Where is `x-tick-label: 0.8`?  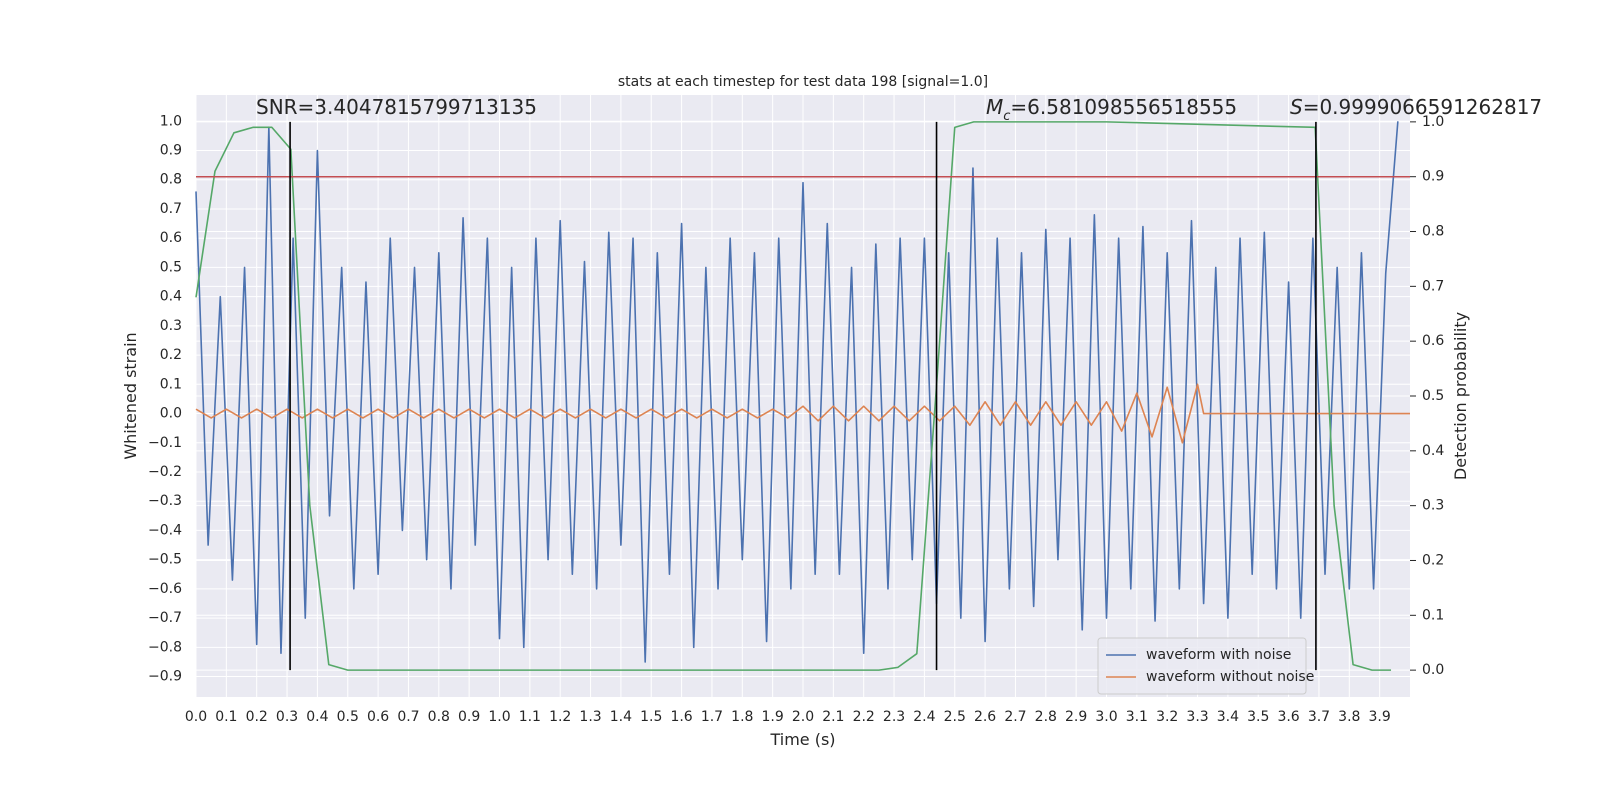
x-tick-label: 0.8 is located at coordinates (439, 717).